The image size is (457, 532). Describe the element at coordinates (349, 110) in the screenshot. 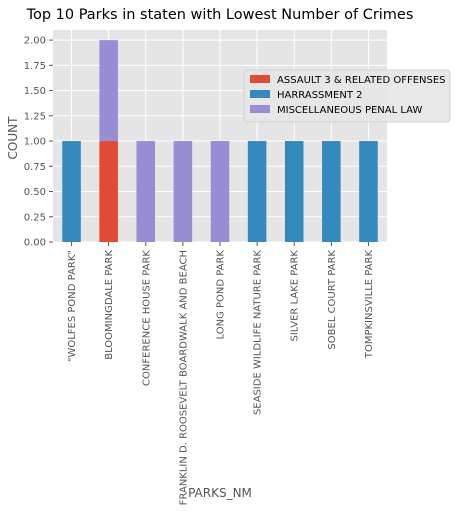

I see `legend-label: MISCELLANEOUS PENAL LAW` at that location.